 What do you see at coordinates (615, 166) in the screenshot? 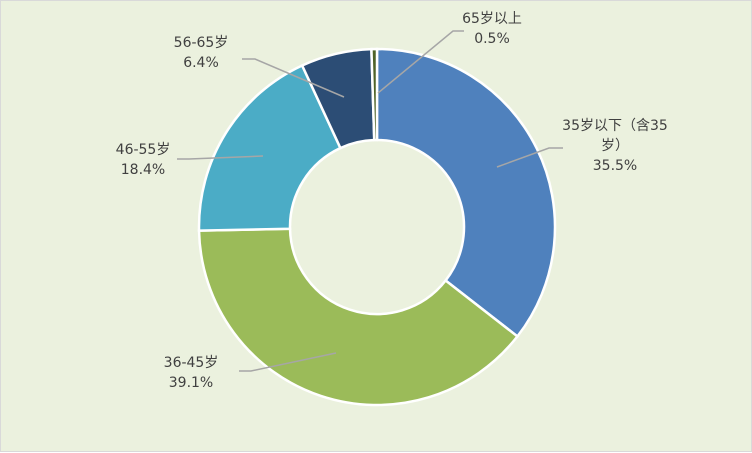
I see `data-label-value: 35.5%` at bounding box center [615, 166].